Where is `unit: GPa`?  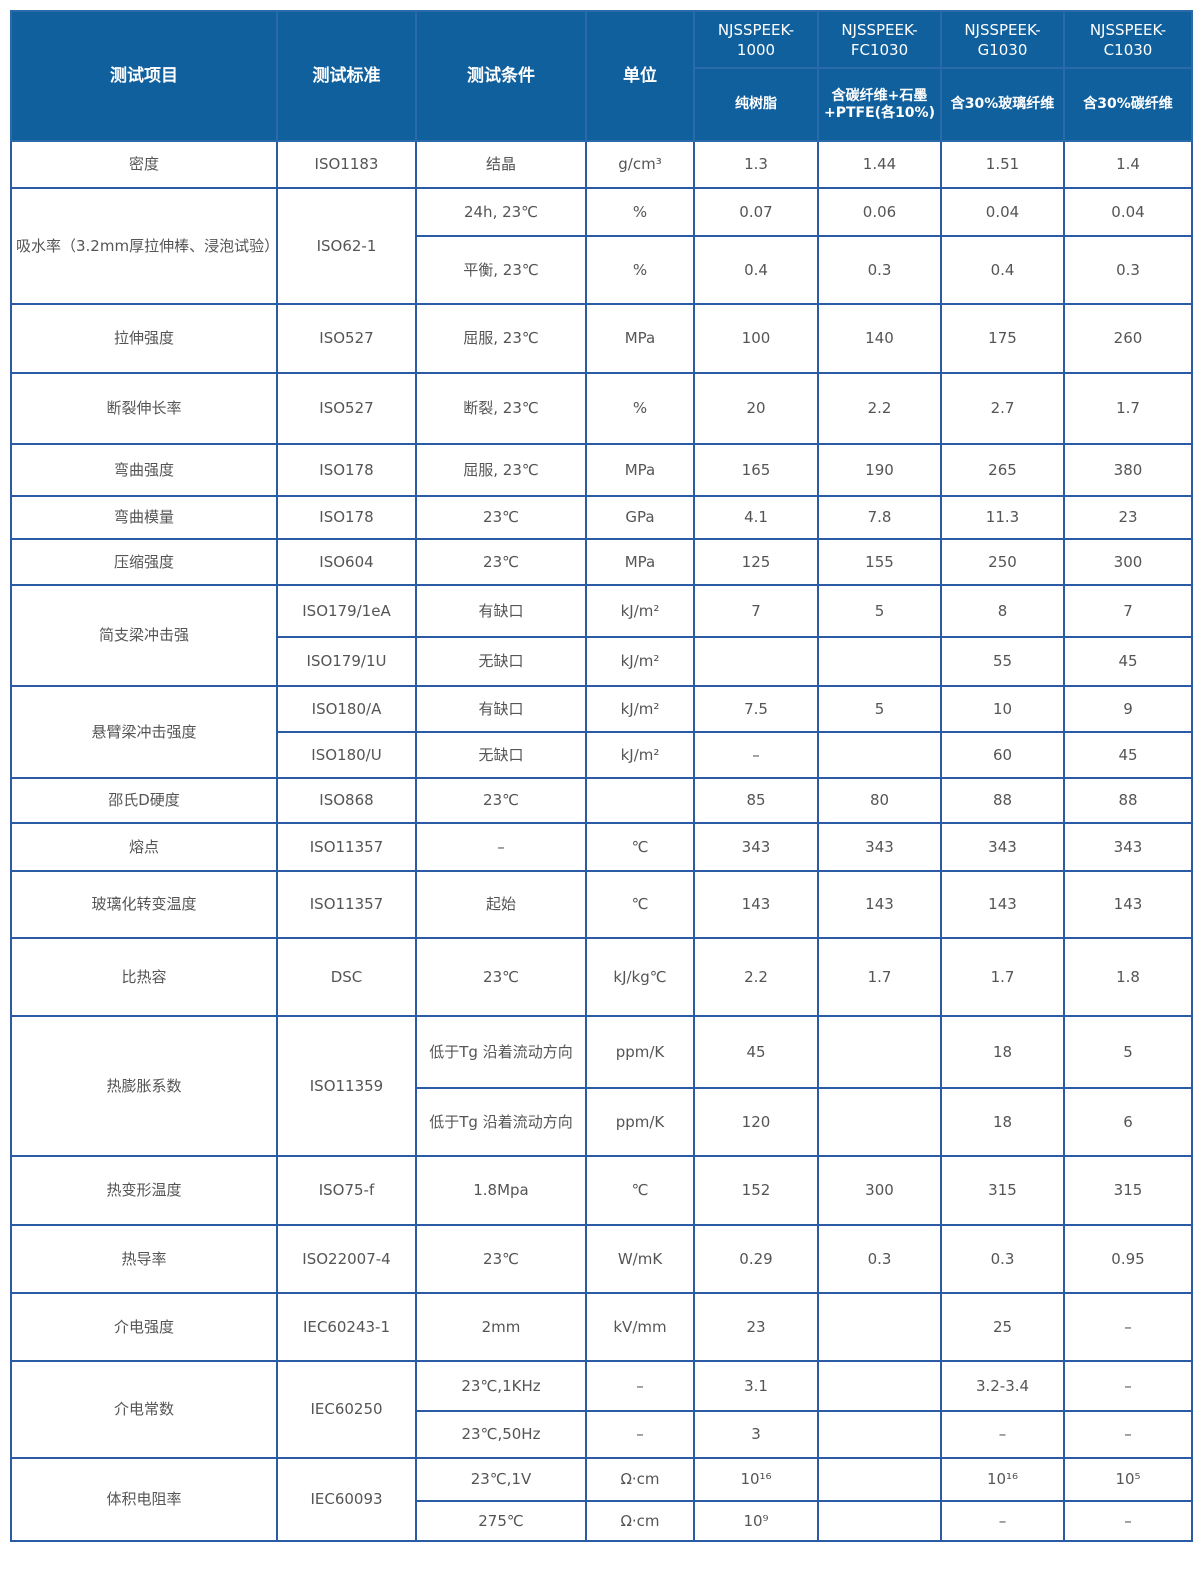
unit: GPa is located at coordinates (640, 517).